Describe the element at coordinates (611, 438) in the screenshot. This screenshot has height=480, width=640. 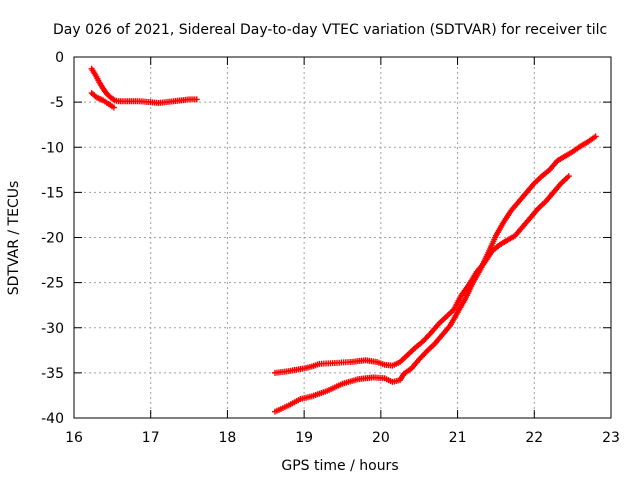
I see `x-tick-label: 23` at that location.